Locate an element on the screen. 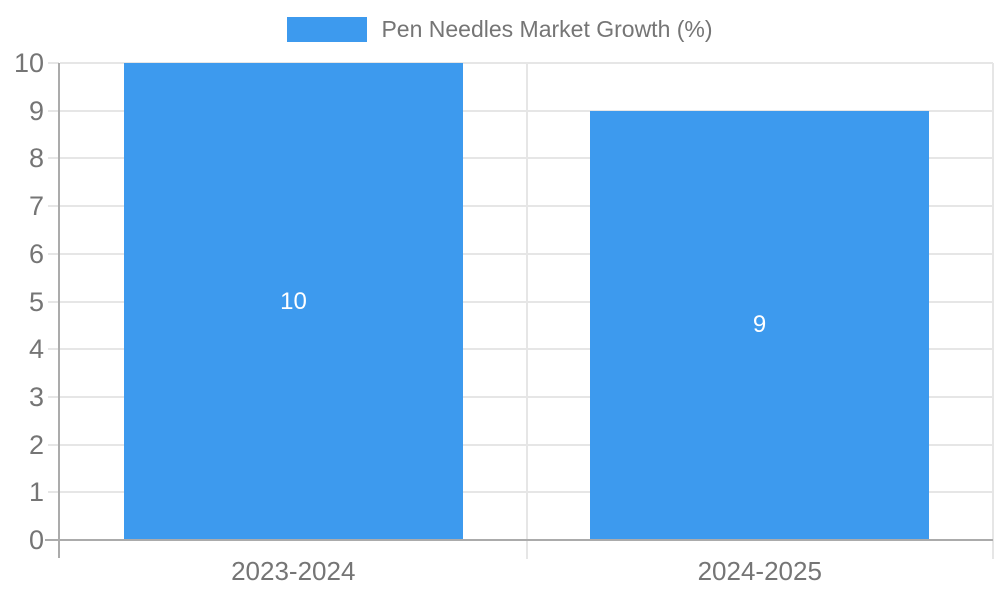 This screenshot has width=1000, height=600. bar-value-label: 9 is located at coordinates (759, 325).